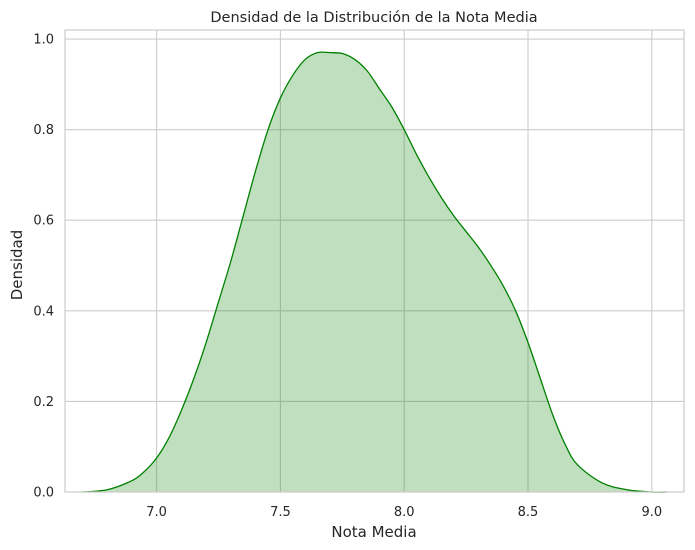  Describe the element at coordinates (43, 130) in the screenshot. I see `y-tick-label: 0.8` at that location.